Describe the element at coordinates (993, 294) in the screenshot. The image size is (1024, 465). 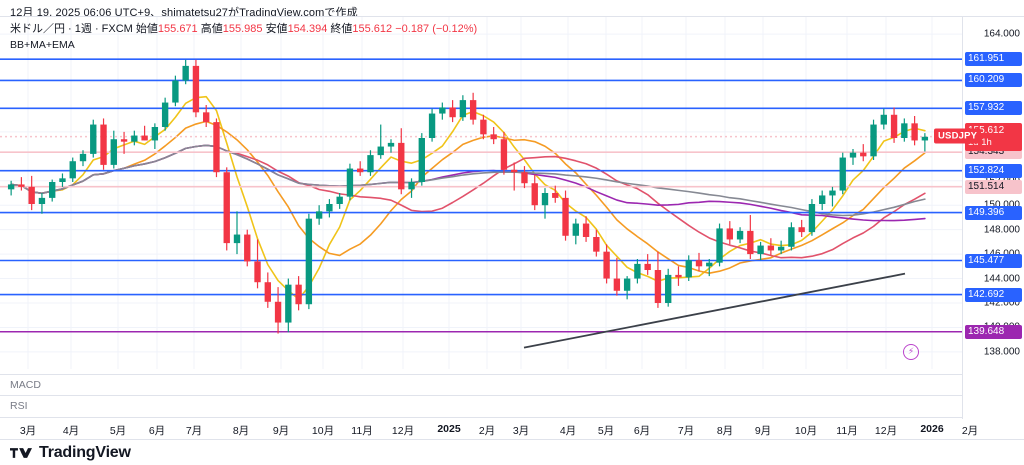
I see `price-level-label: 142.692` at that location.